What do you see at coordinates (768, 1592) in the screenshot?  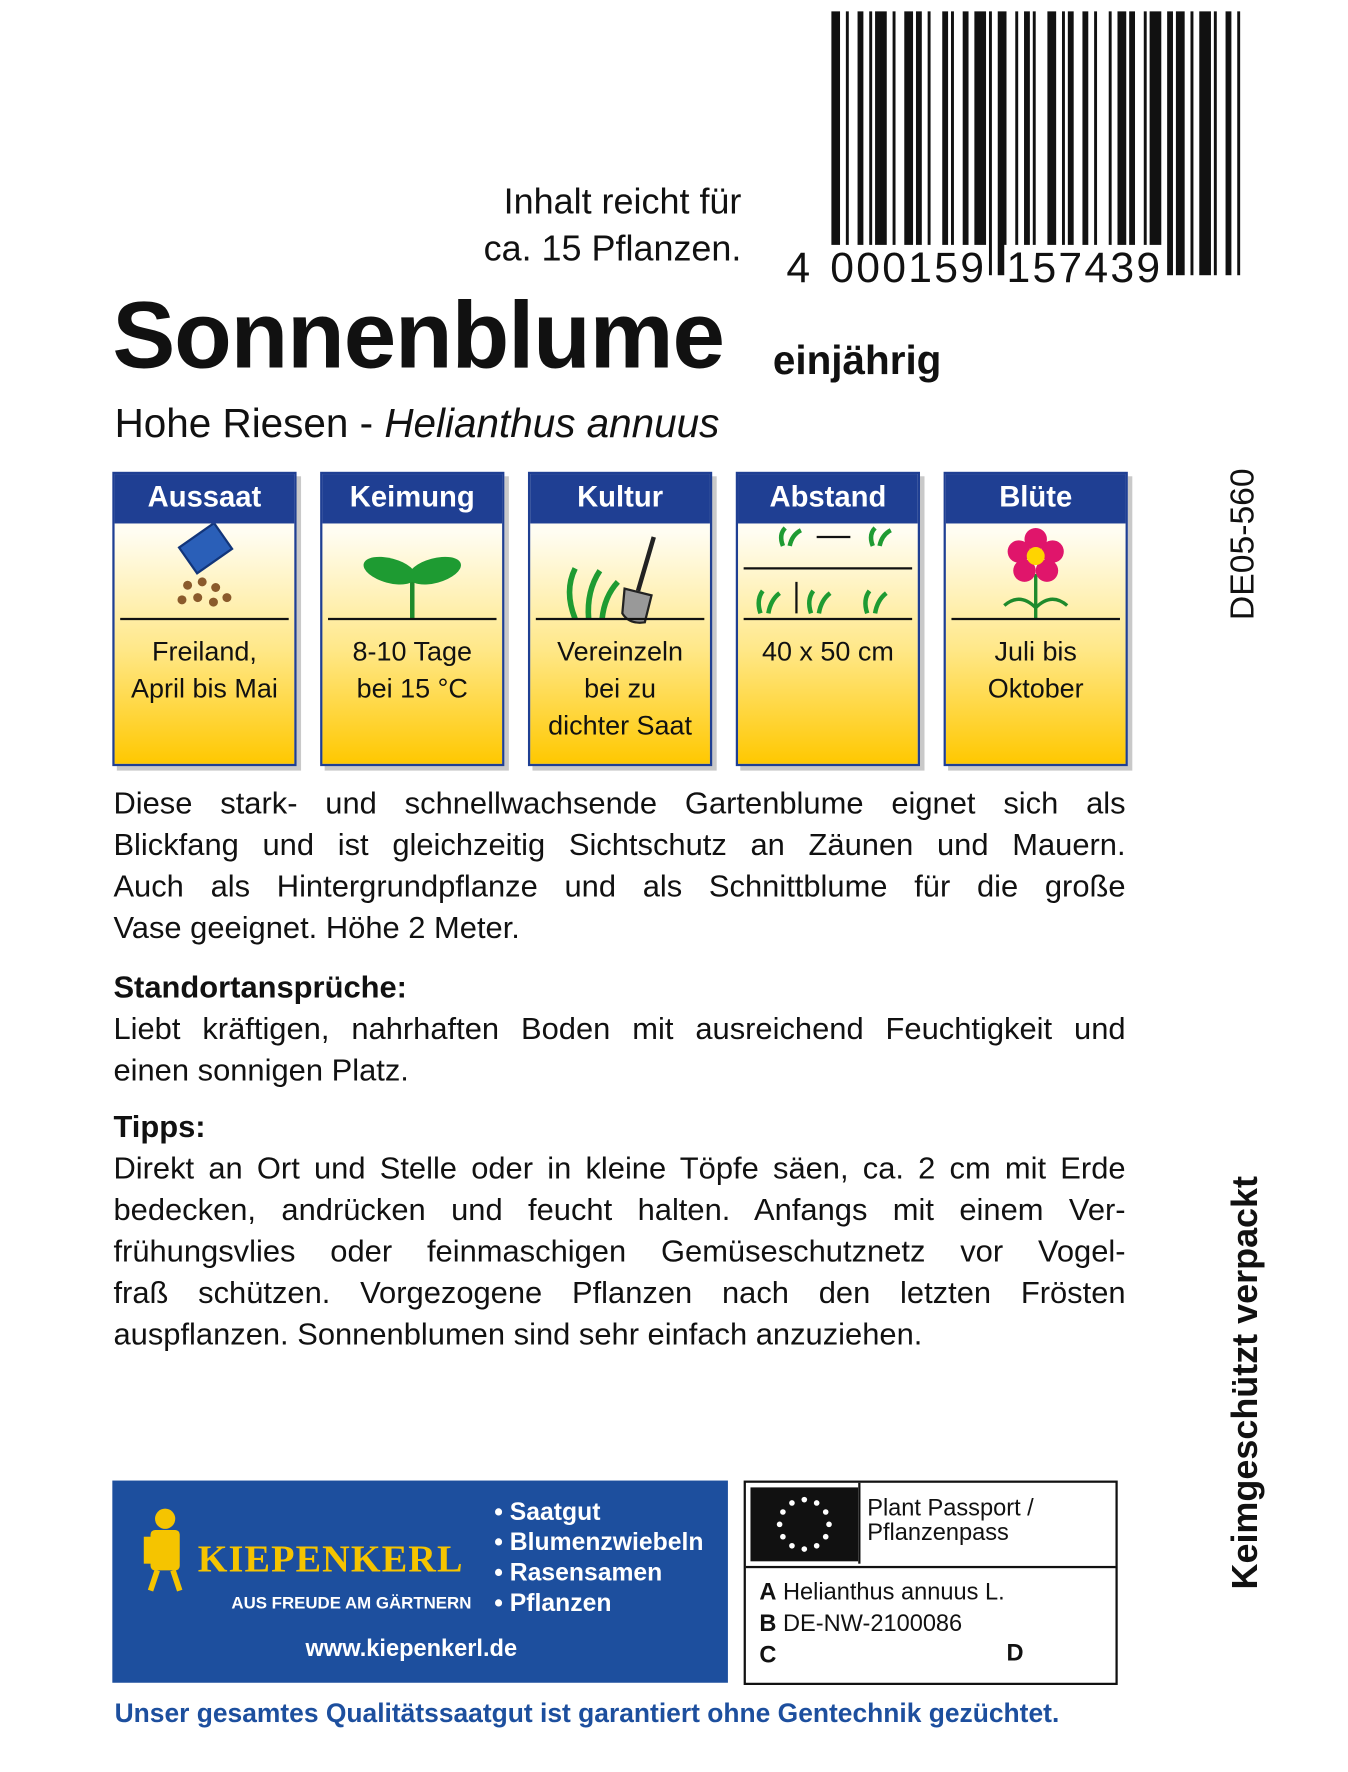 I see `row-key: A` at bounding box center [768, 1592].